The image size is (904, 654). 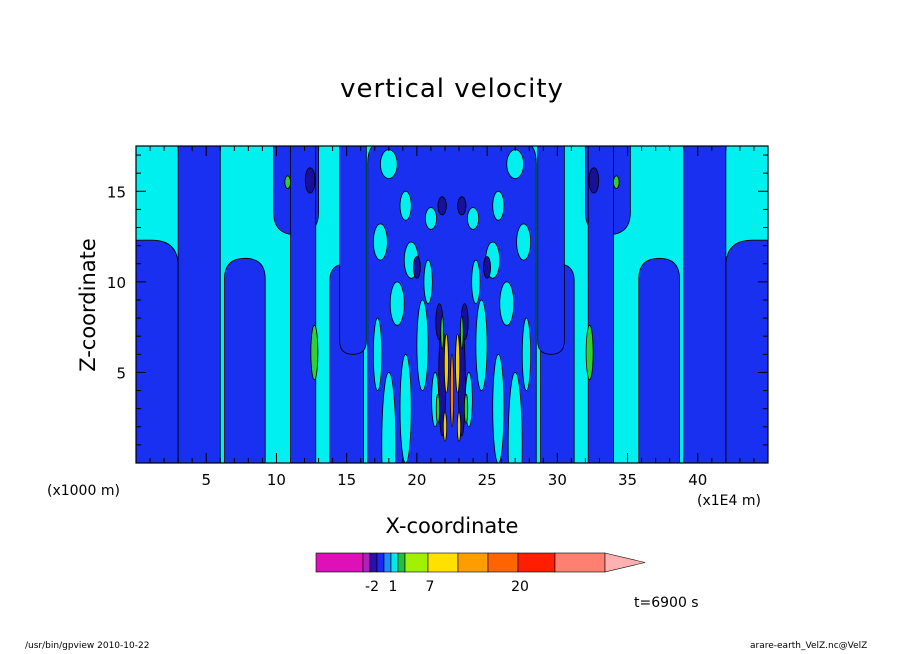 What do you see at coordinates (625, 562) in the screenshot?
I see `colorbar-extension` at bounding box center [625, 562].